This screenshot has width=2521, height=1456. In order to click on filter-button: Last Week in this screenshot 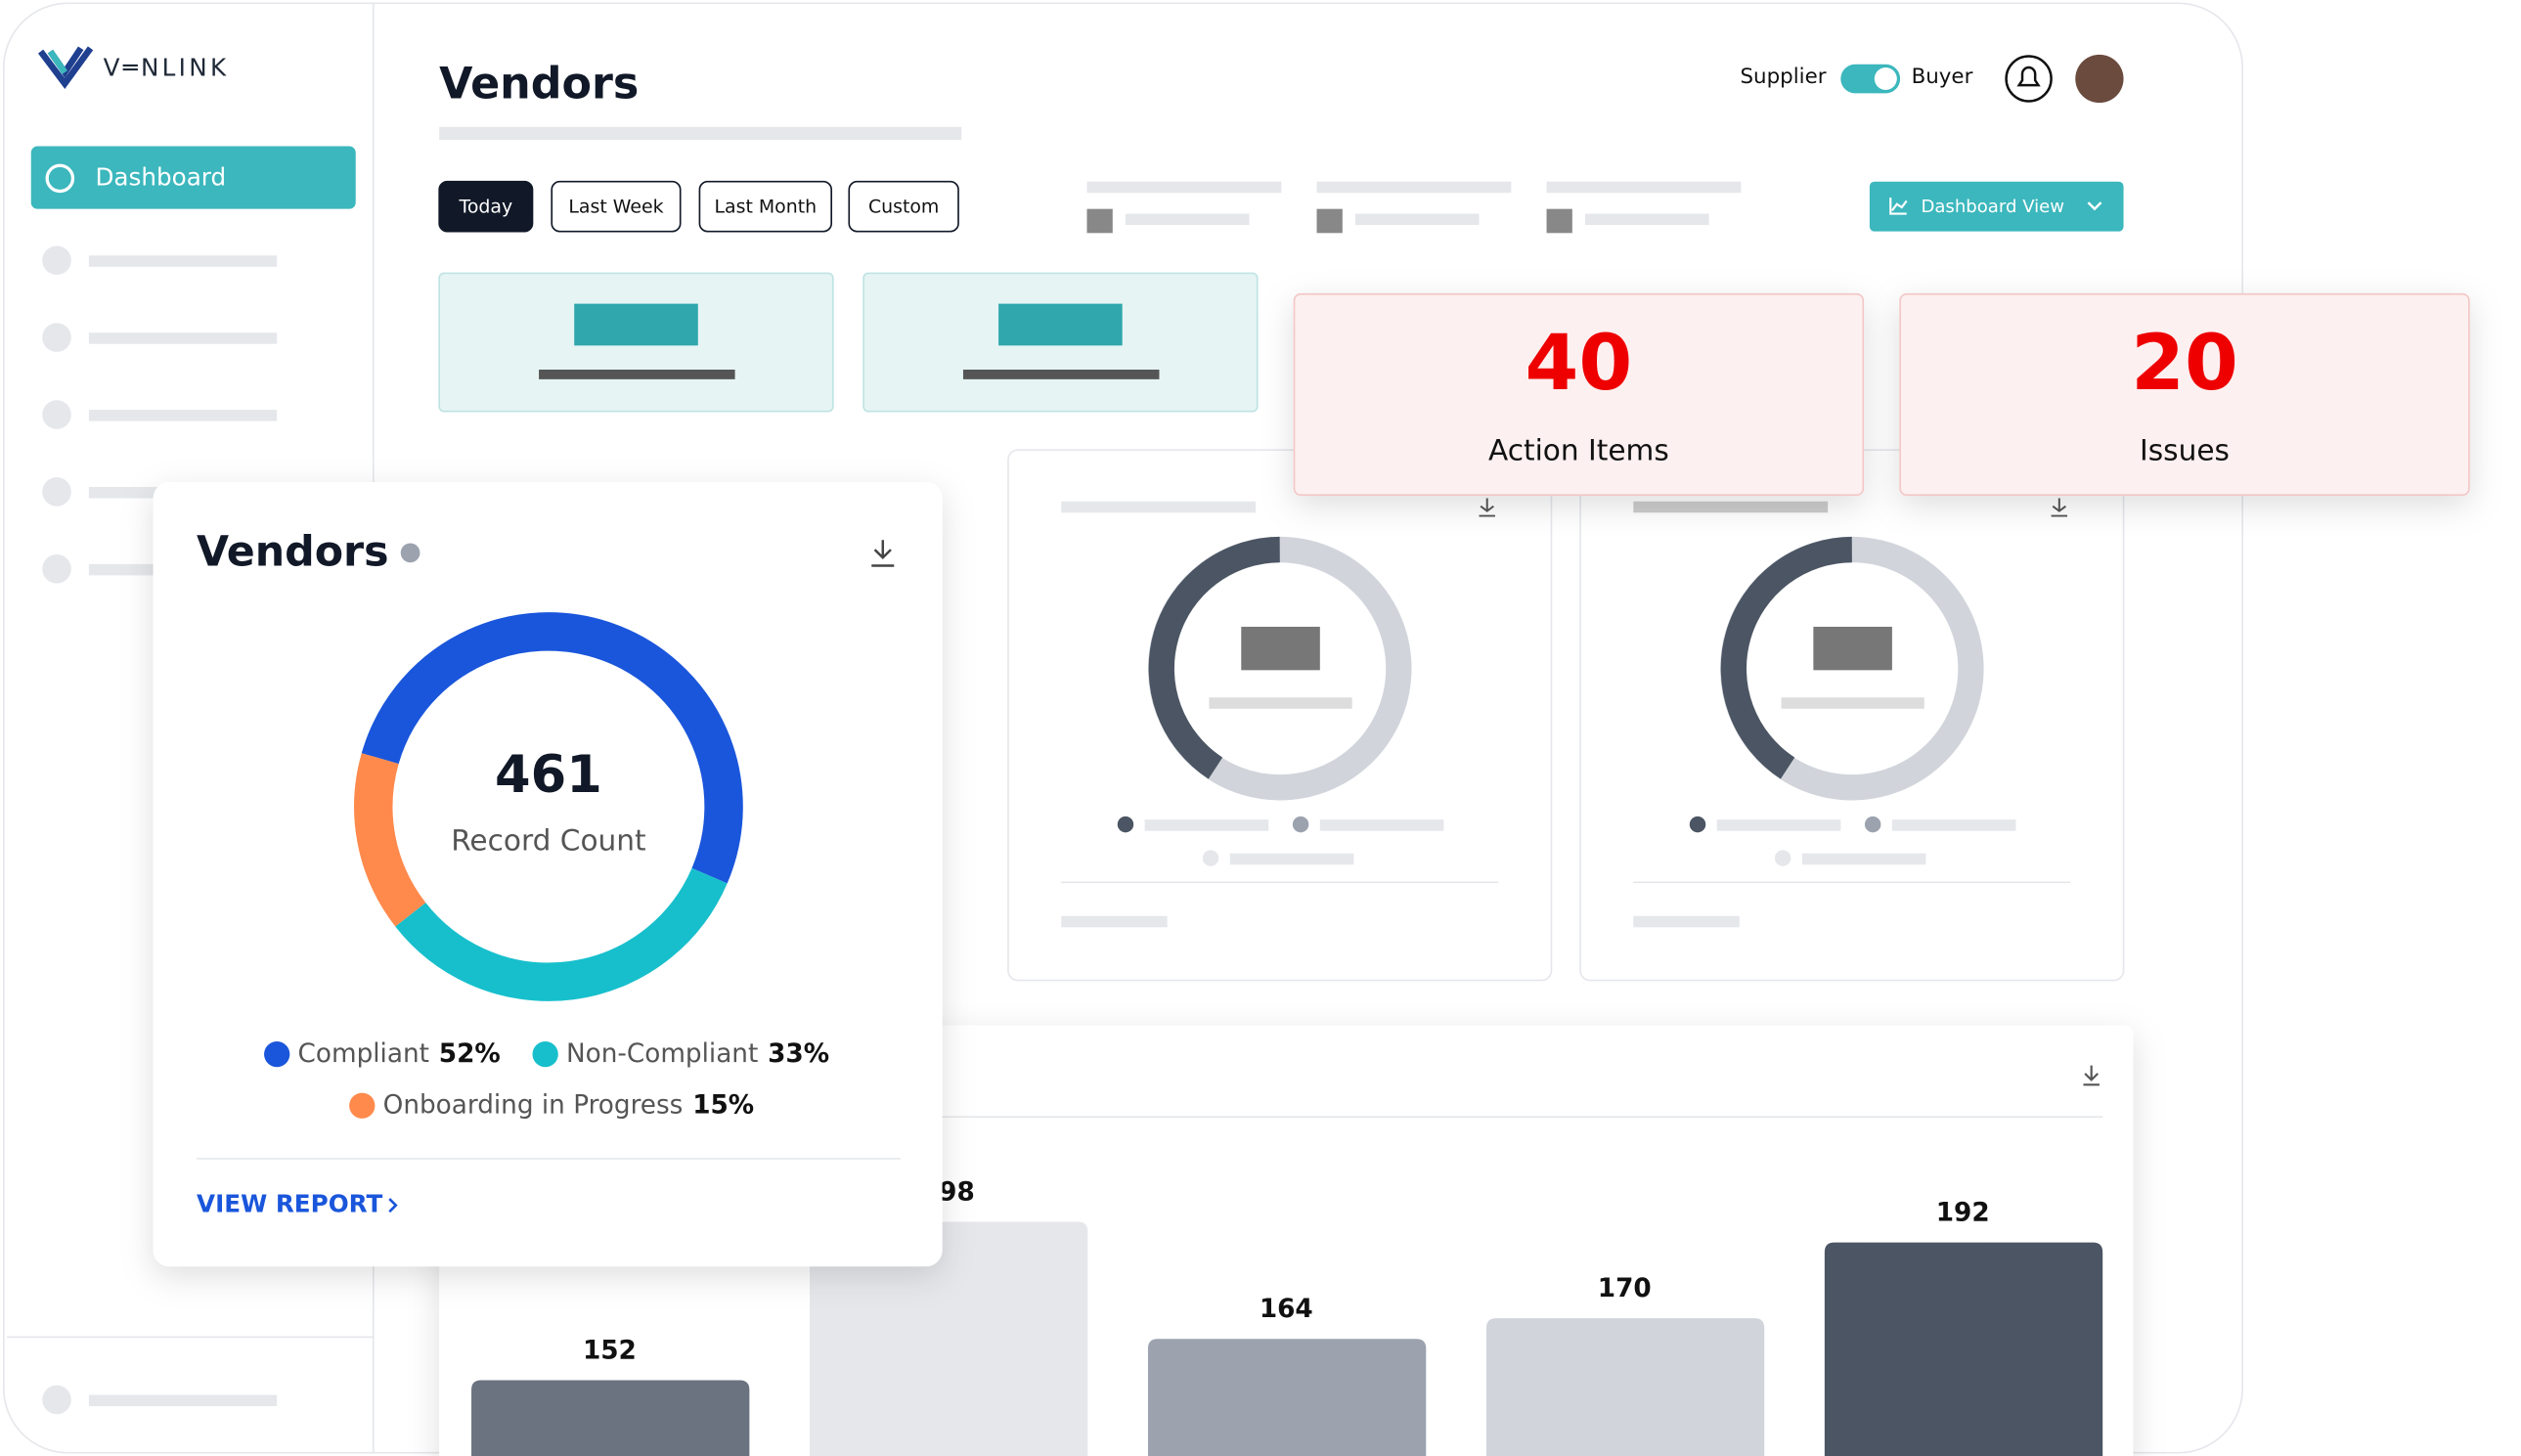, I will do `click(616, 206)`.